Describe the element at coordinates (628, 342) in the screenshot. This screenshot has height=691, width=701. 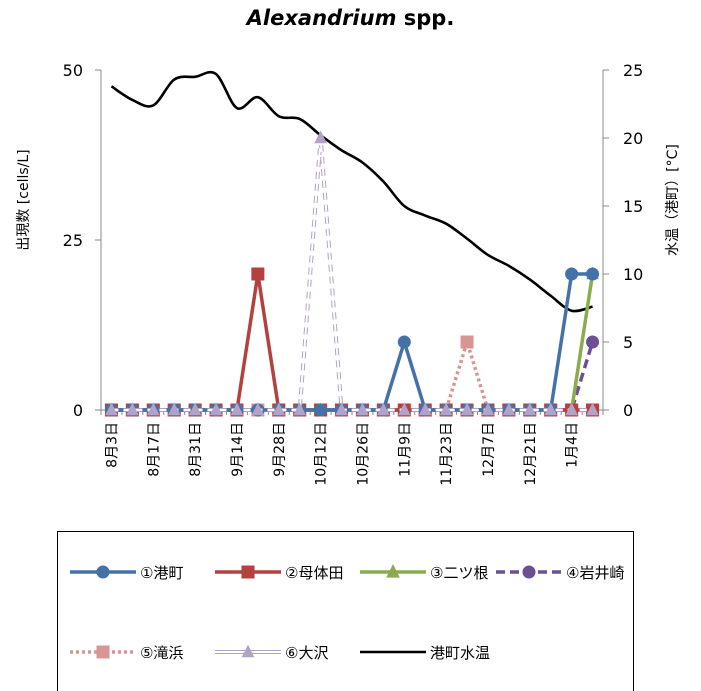
I see `right-tick-label: 5` at that location.